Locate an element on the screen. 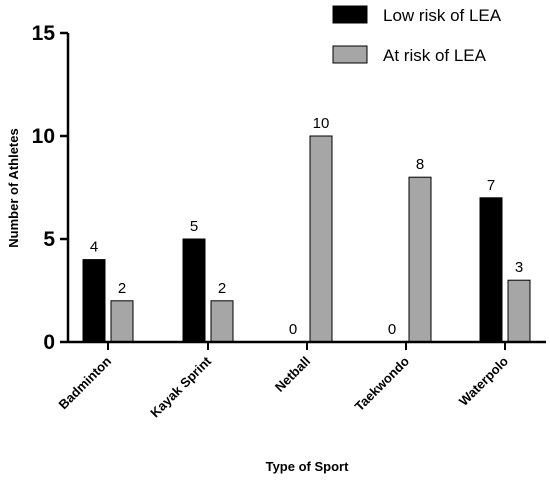  y-ticks-layer: 0 5 10 15 is located at coordinates (50, 188).